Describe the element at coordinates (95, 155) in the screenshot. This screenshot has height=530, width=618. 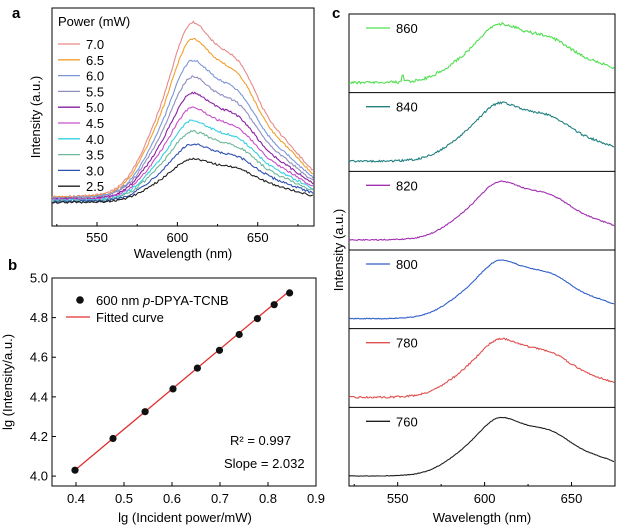
I see `panel-a-legend-label-3-5: 3.5` at that location.